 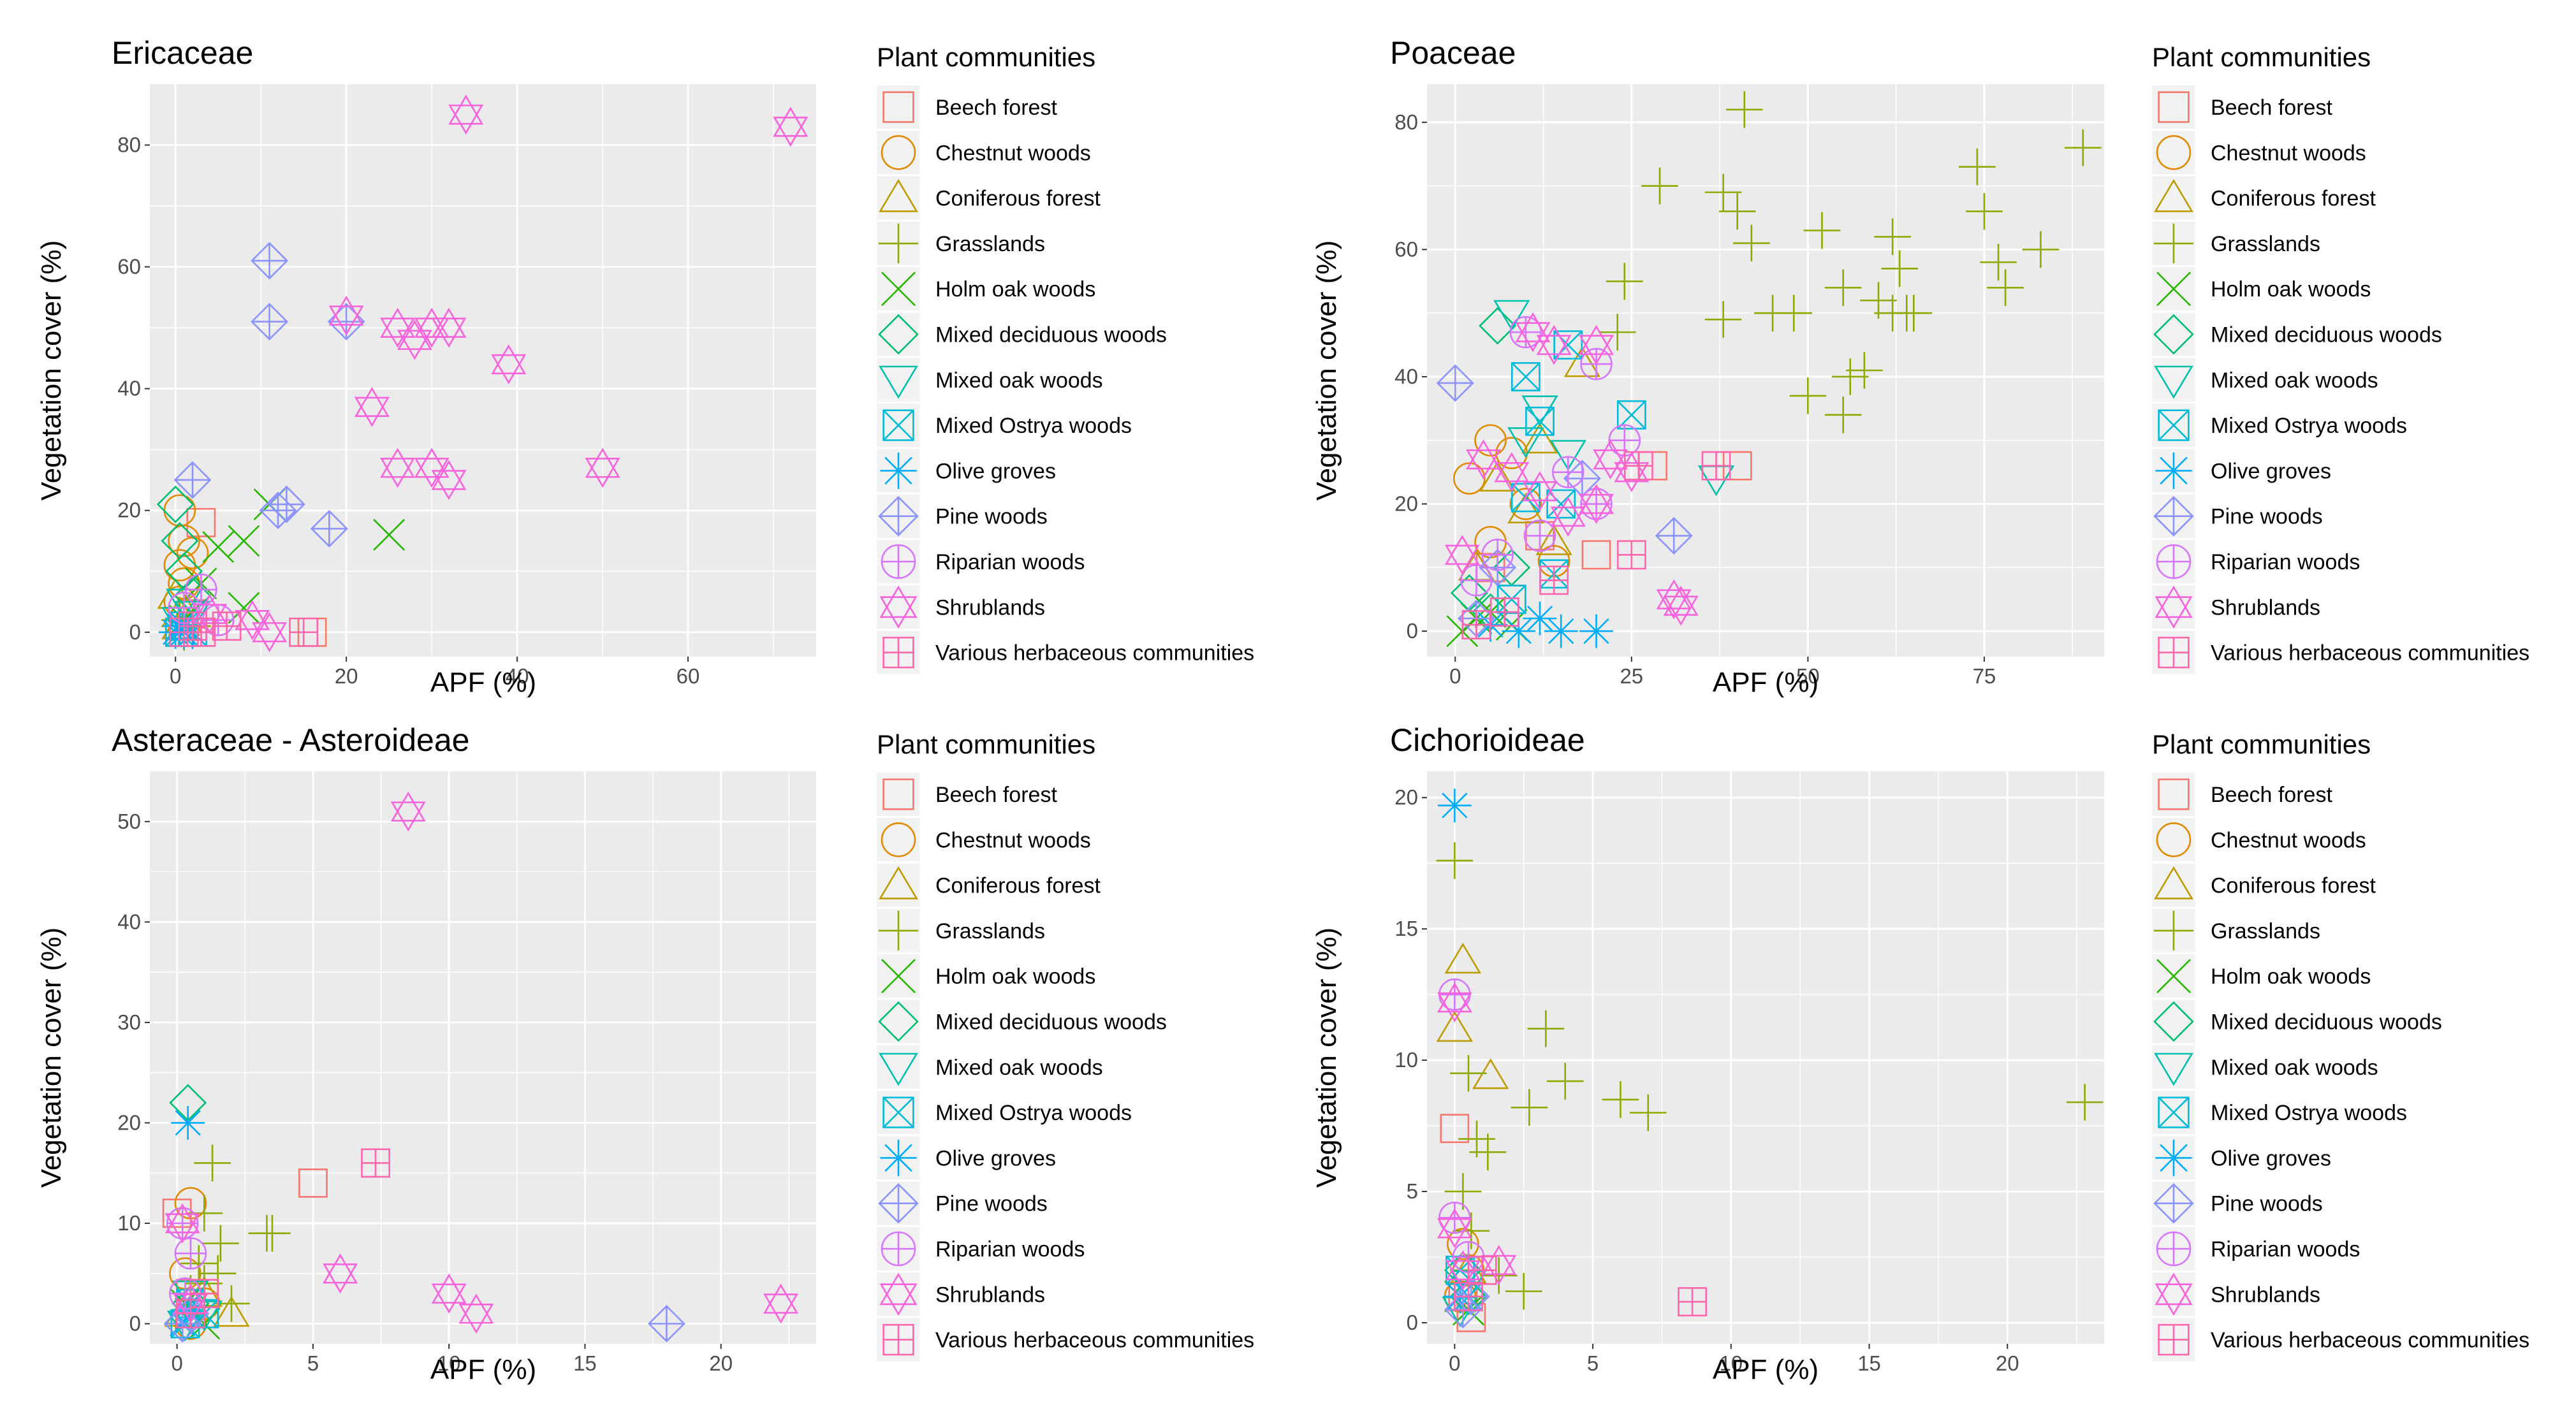 What do you see at coordinates (1543, 624) in the screenshot?
I see `series-olive-groves` at bounding box center [1543, 624].